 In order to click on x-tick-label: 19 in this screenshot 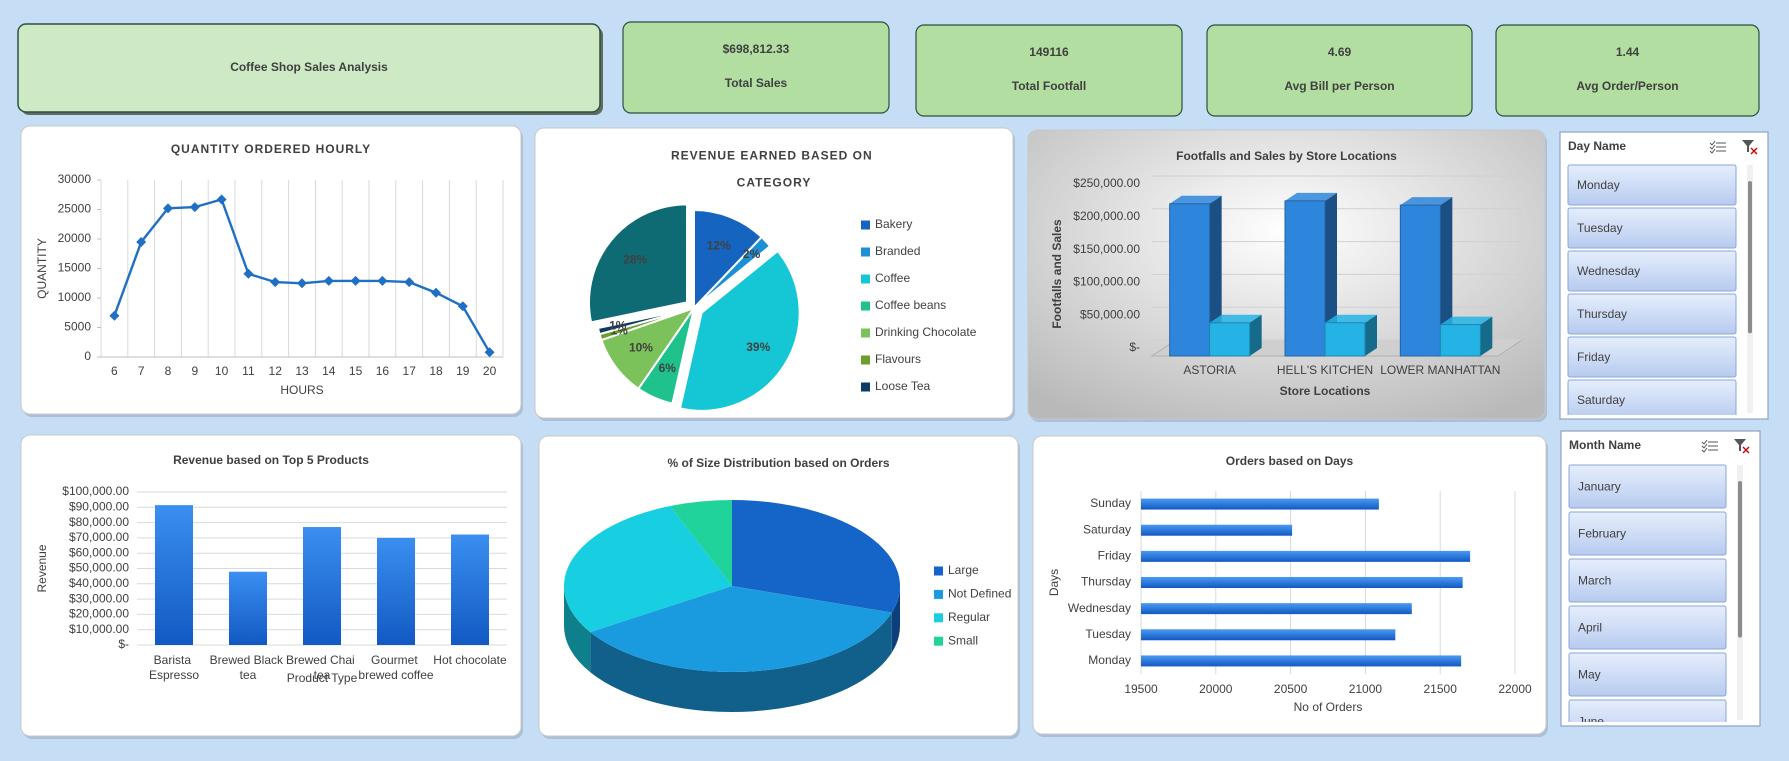, I will do `click(463, 371)`.